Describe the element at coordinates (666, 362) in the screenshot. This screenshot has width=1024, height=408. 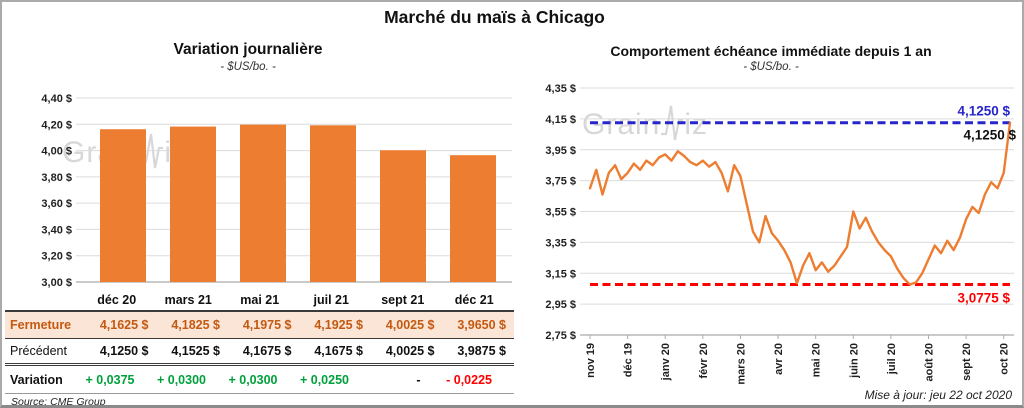
I see `x-tick-label: janv 20` at that location.